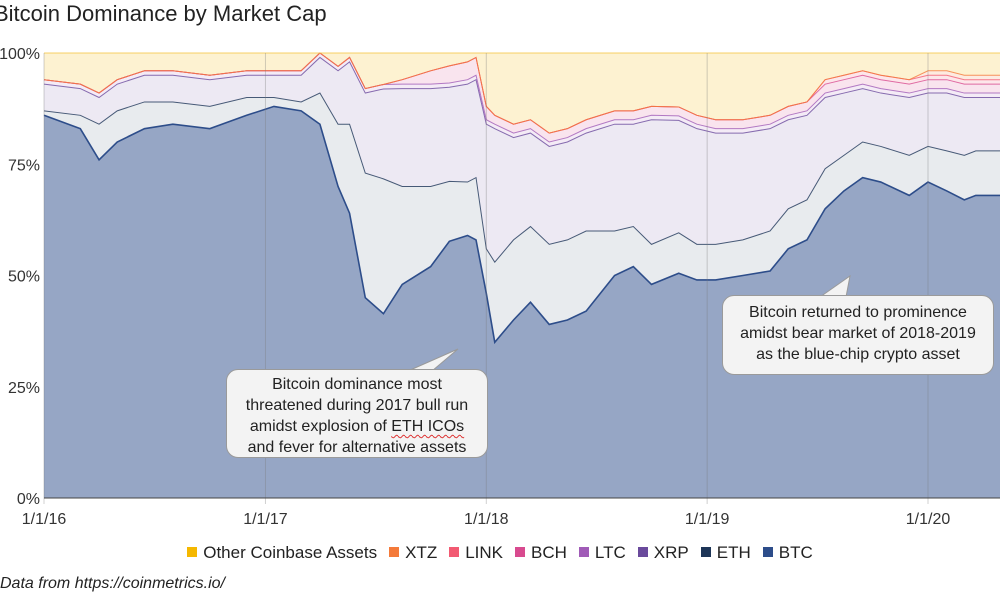 The image size is (1000, 598). Describe the element at coordinates (24, 388) in the screenshot. I see `y-tick-label: 25%` at that location.